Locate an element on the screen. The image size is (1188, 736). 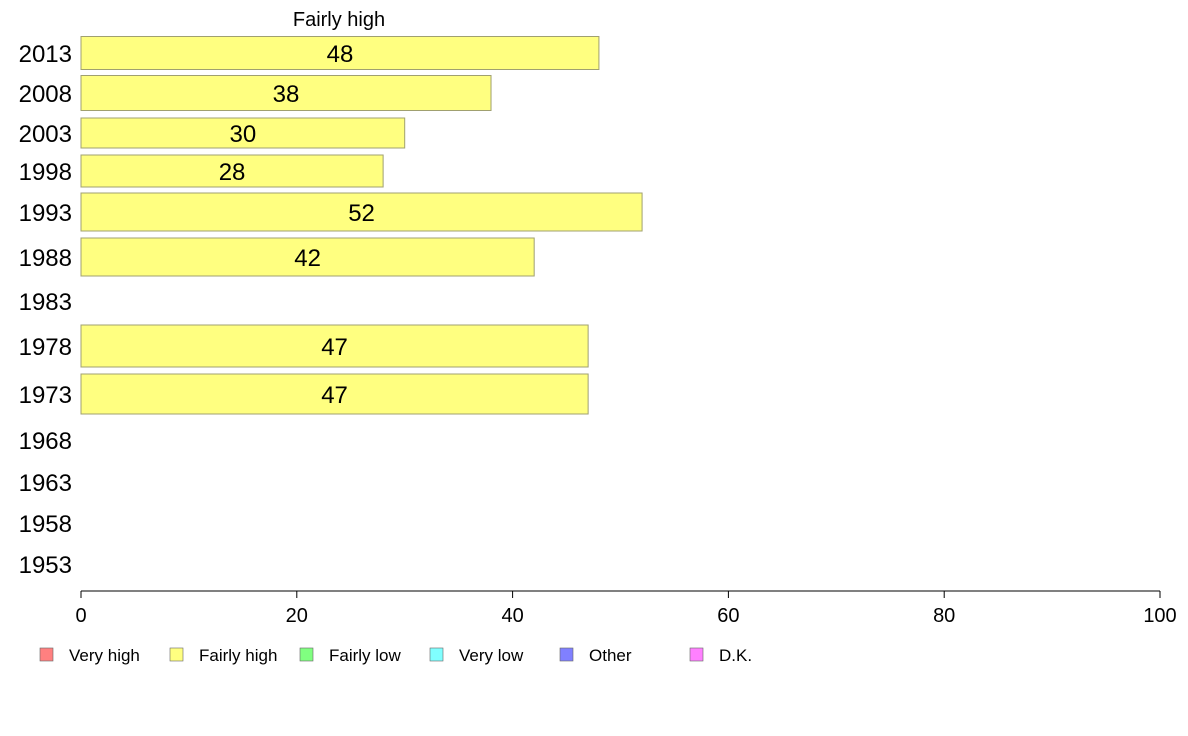
x-tick-label-80: 80 is located at coordinates (944, 616).